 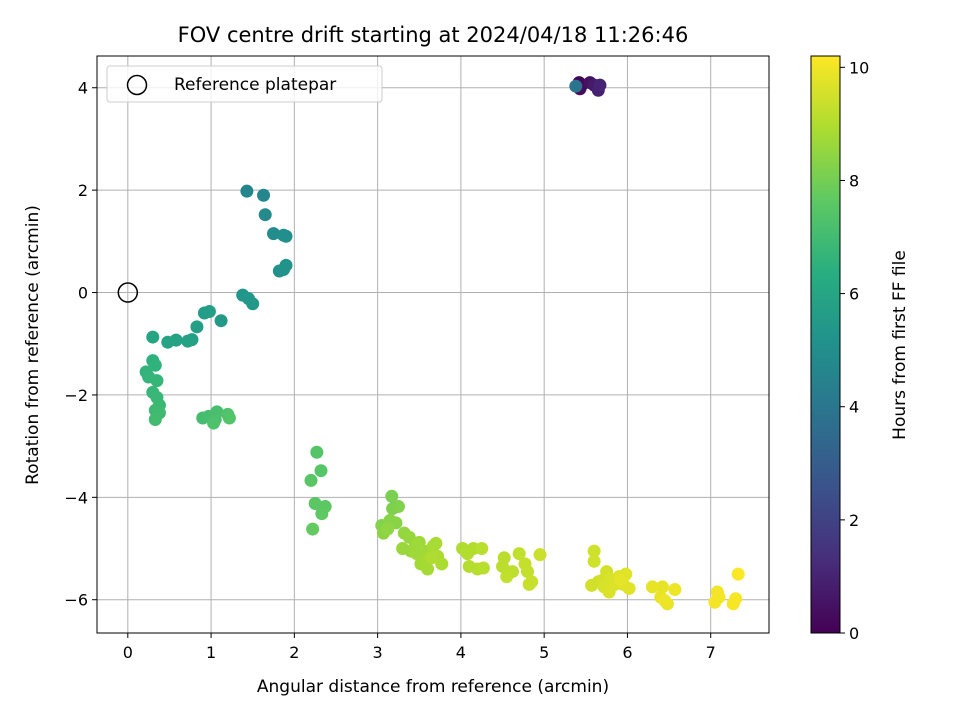 I want to click on colorbar-tick-label: 4, so click(x=854, y=407).